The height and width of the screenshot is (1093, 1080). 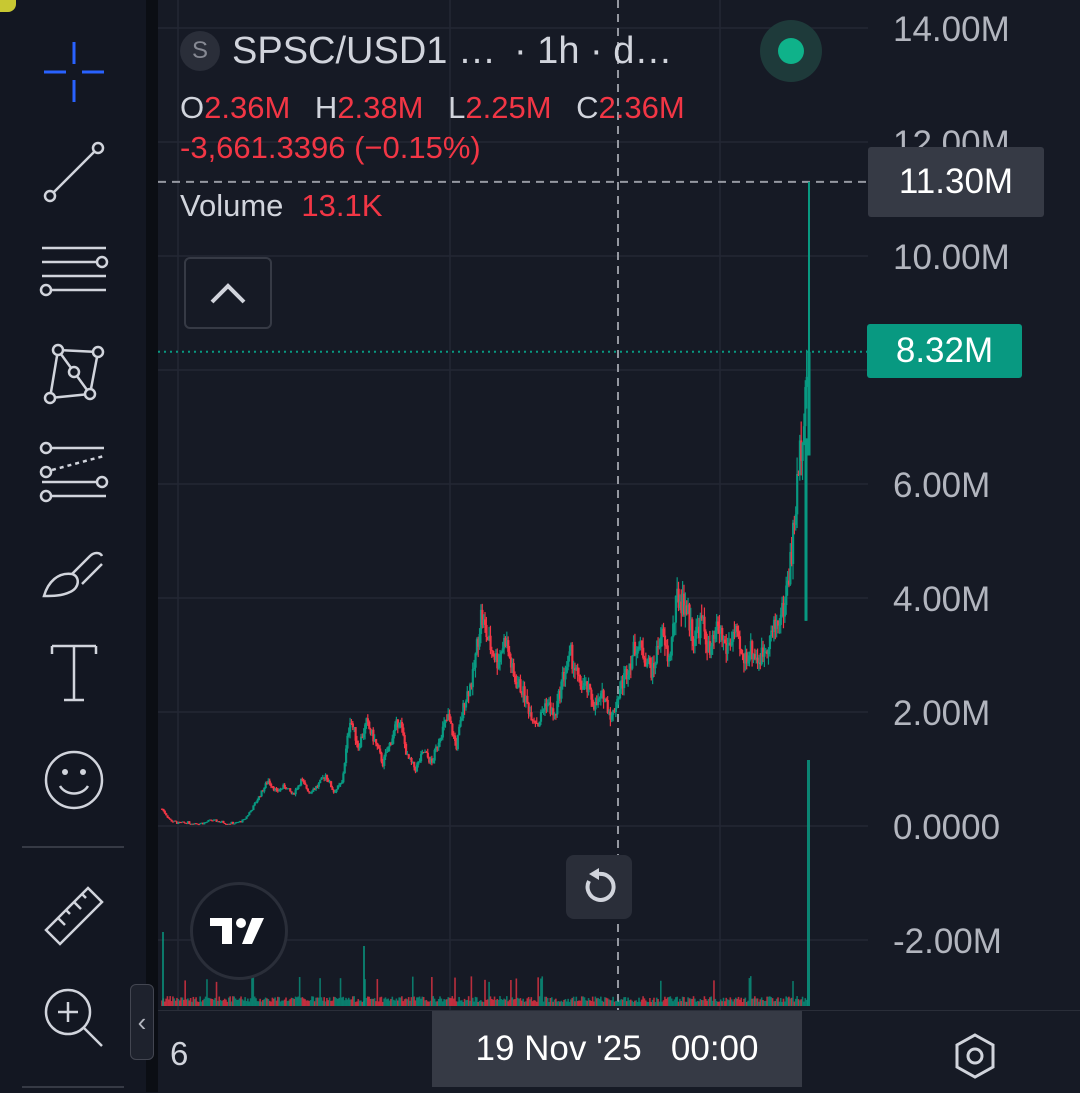 What do you see at coordinates (74, 572) in the screenshot?
I see `brush-tool` at bounding box center [74, 572].